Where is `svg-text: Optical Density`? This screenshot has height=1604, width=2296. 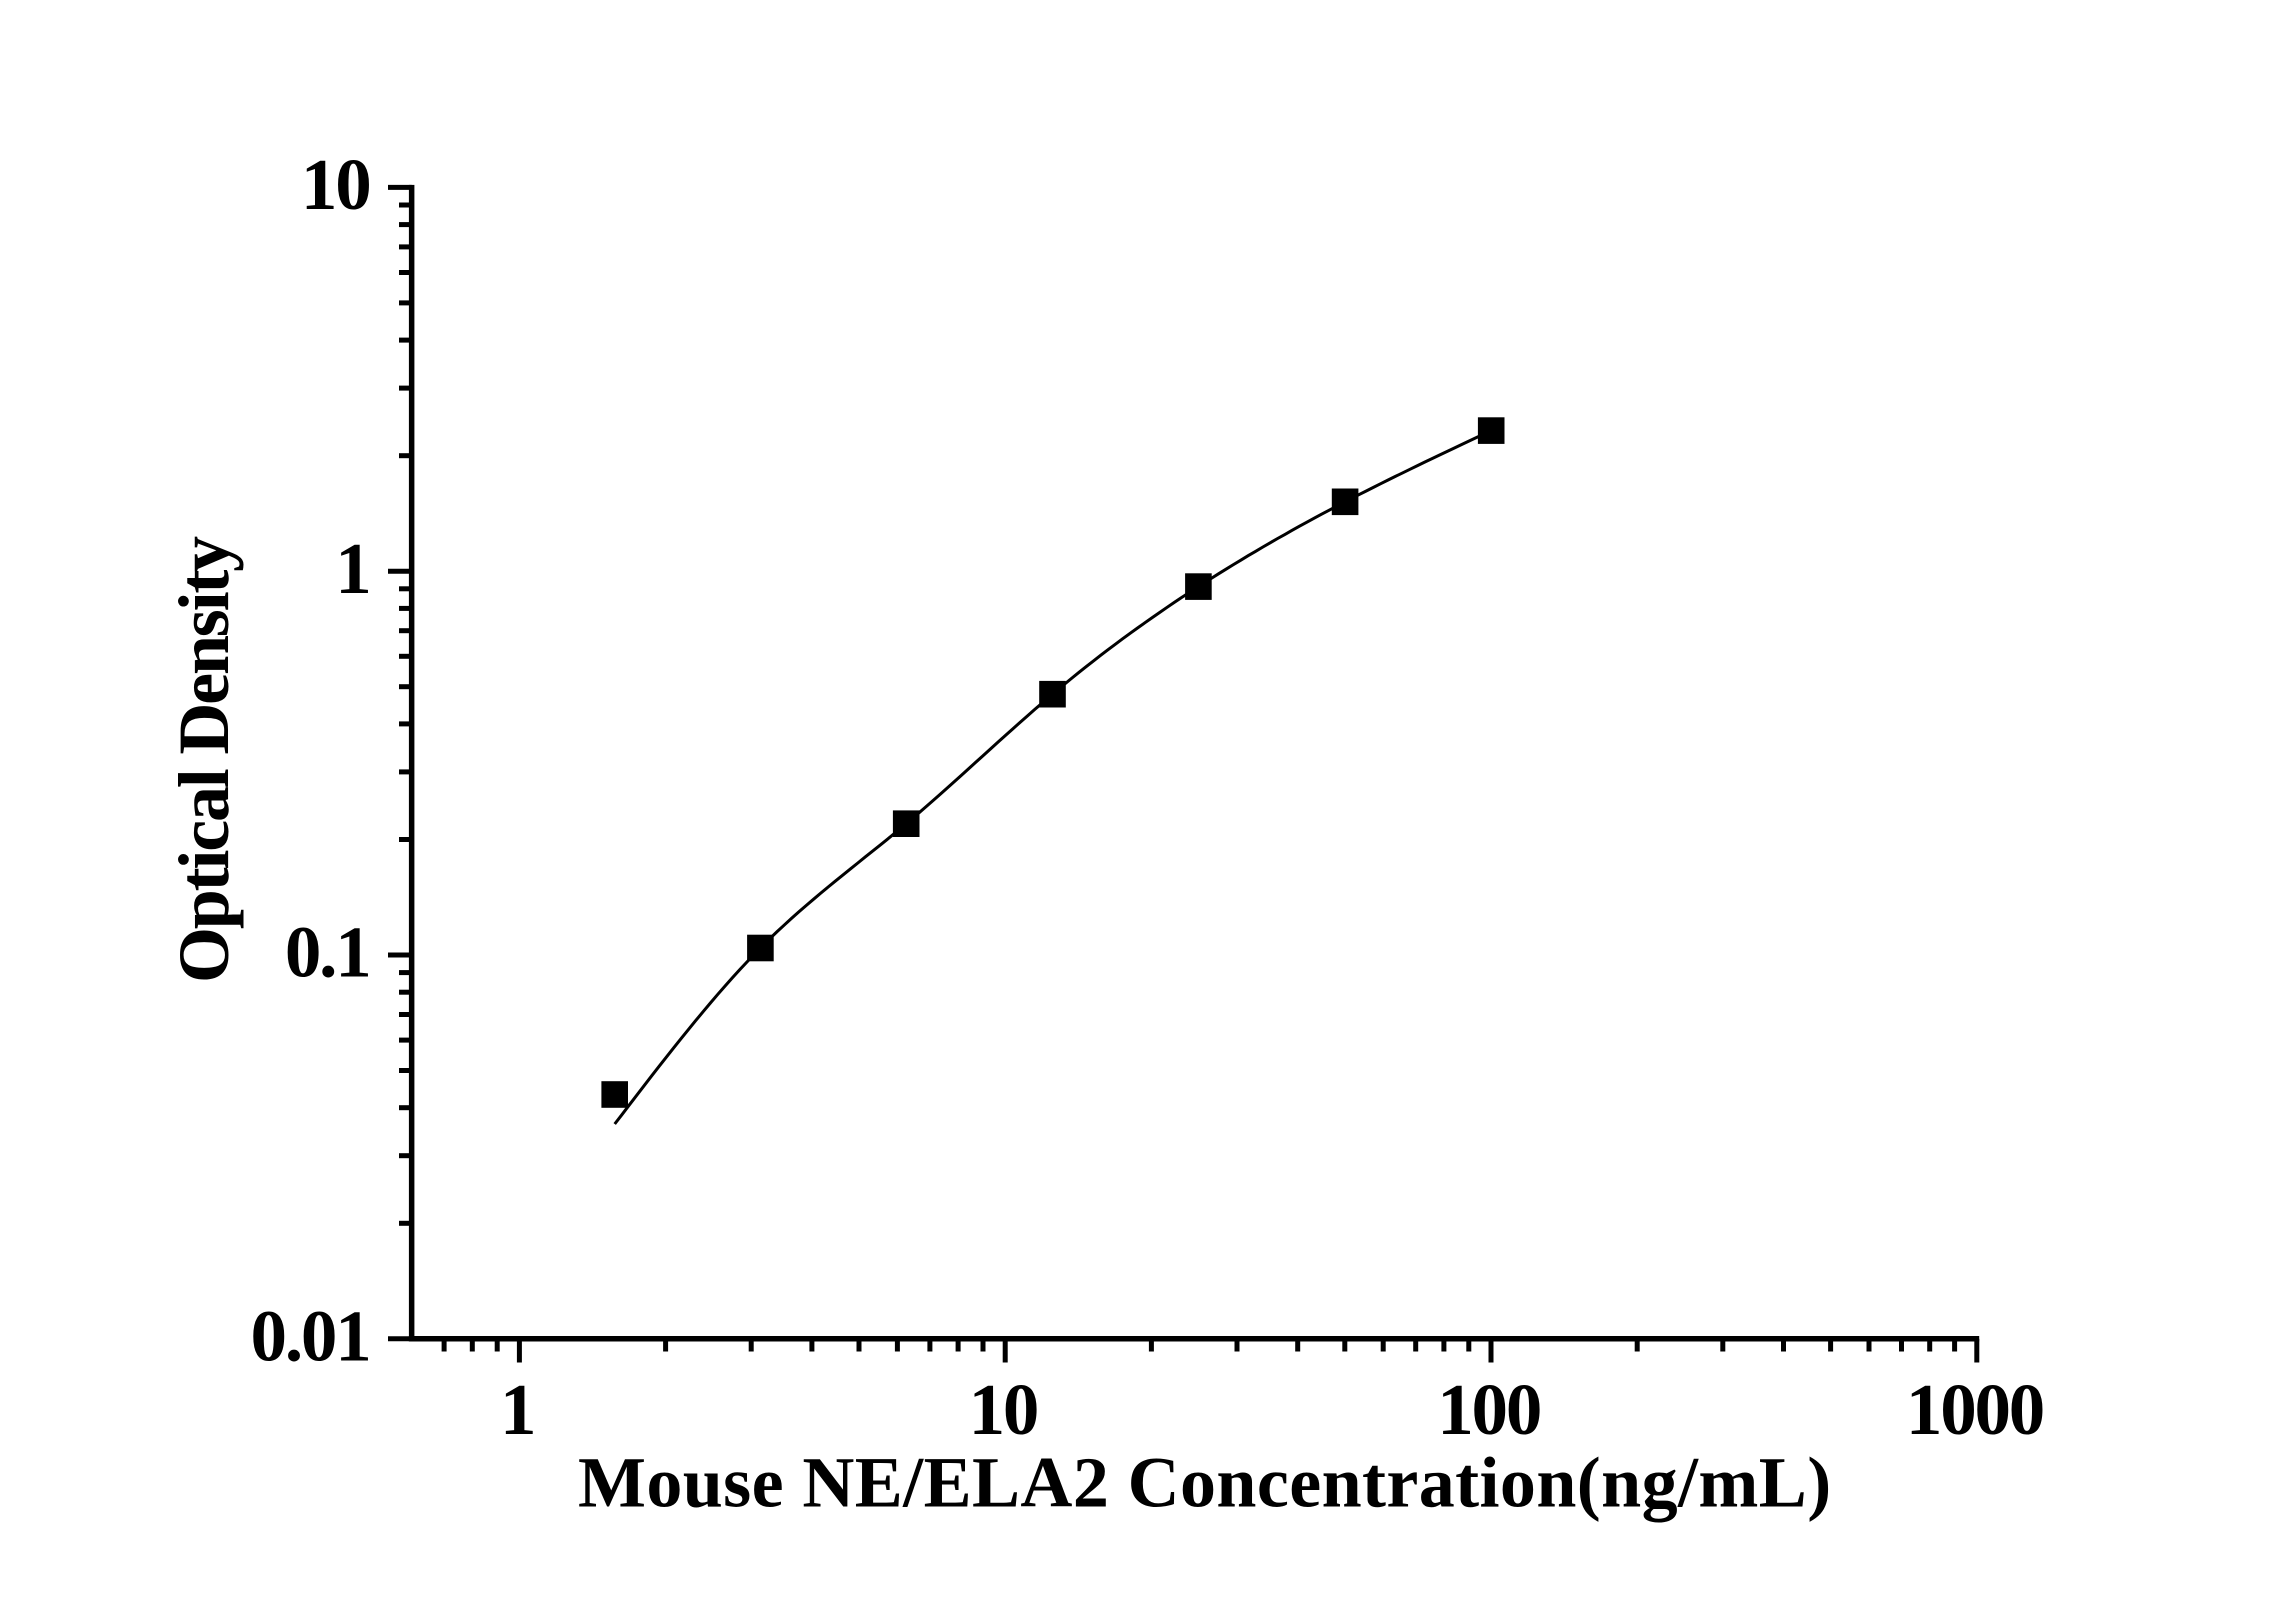
svg-text: Optical Density is located at coordinates (204, 759).